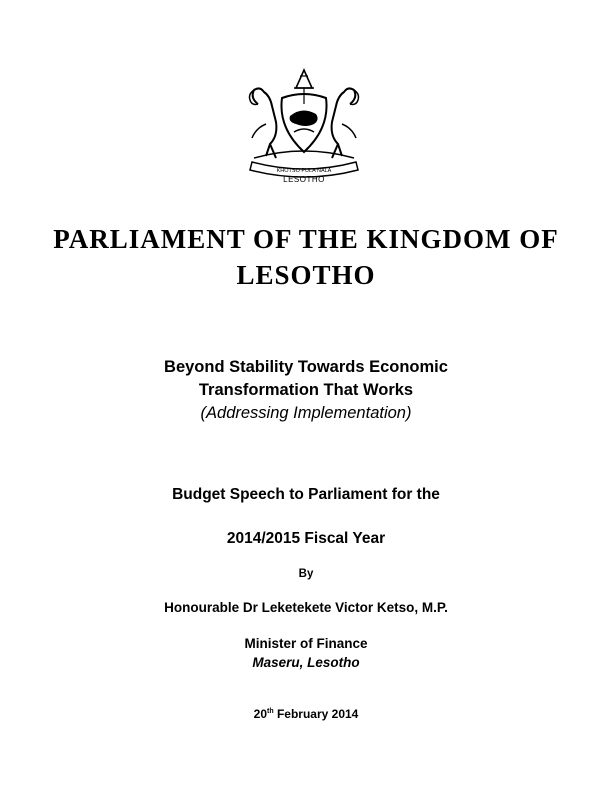  I want to click on emblem-label: LESOTHO, so click(304, 179).